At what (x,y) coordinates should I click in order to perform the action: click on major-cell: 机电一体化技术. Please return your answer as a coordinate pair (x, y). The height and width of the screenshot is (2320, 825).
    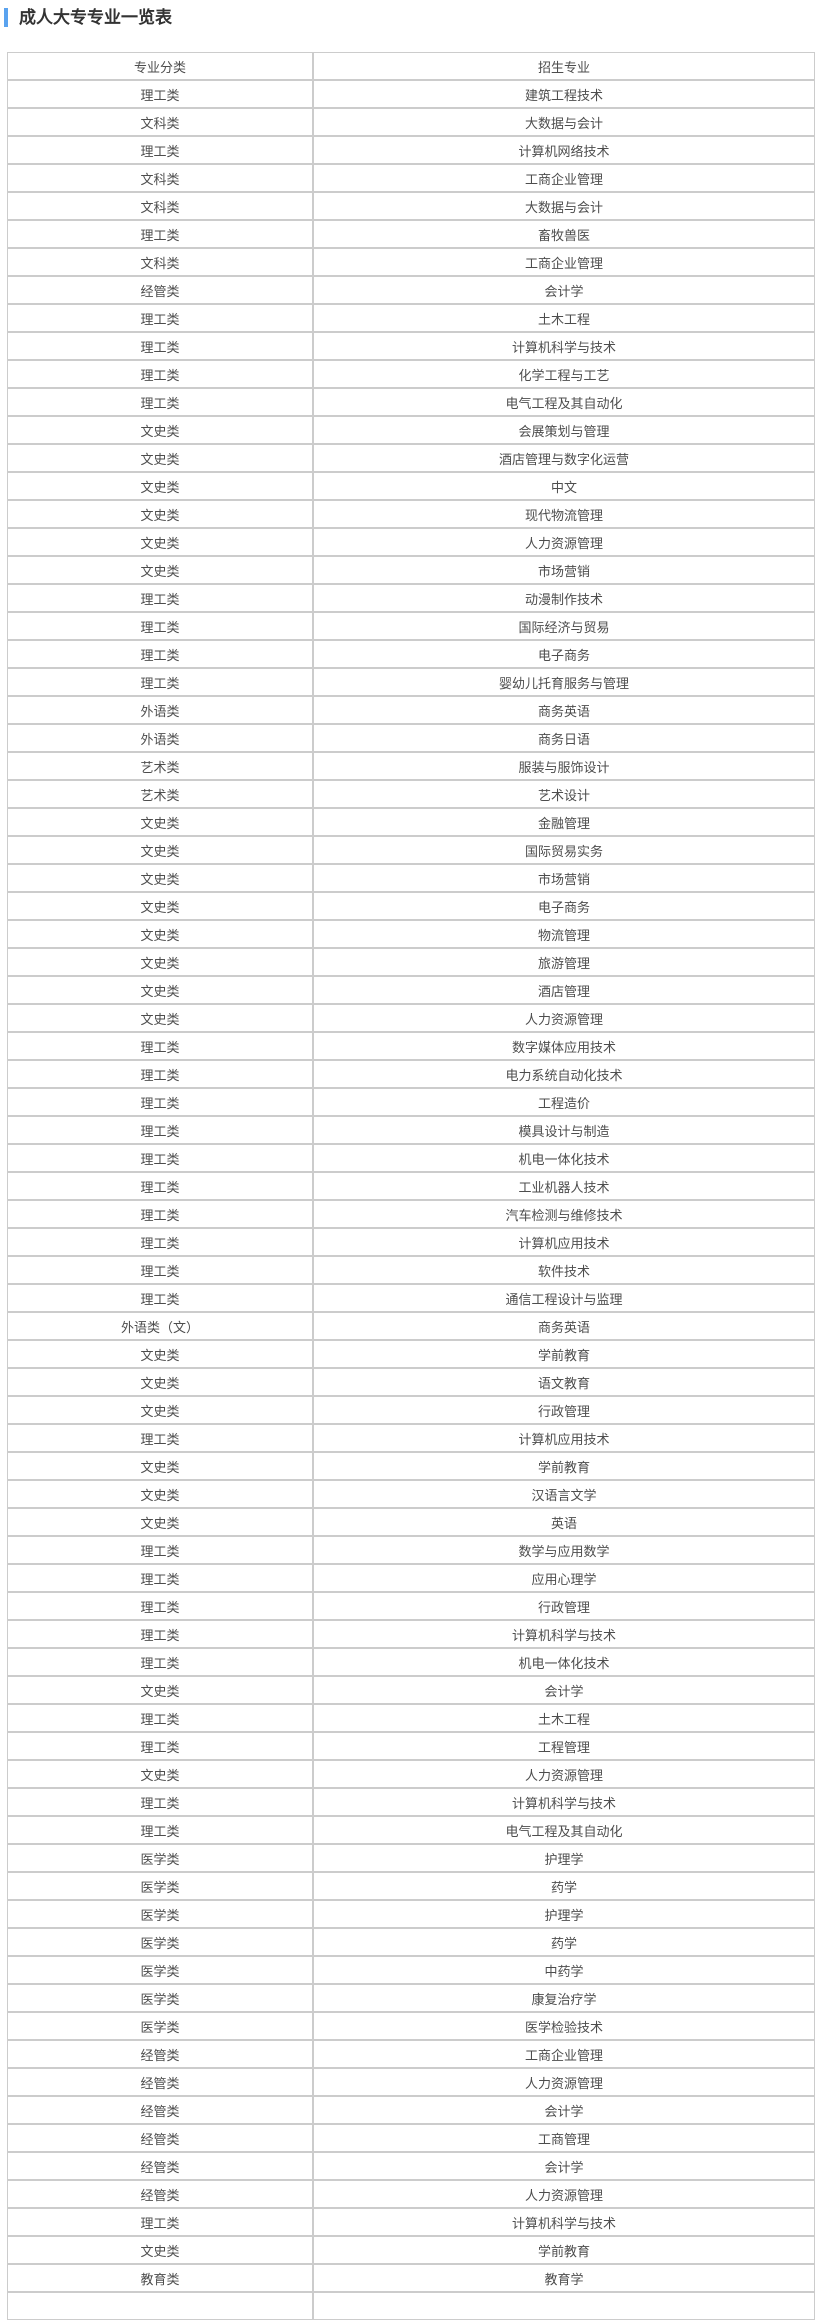
    Looking at the image, I should click on (564, 1158).